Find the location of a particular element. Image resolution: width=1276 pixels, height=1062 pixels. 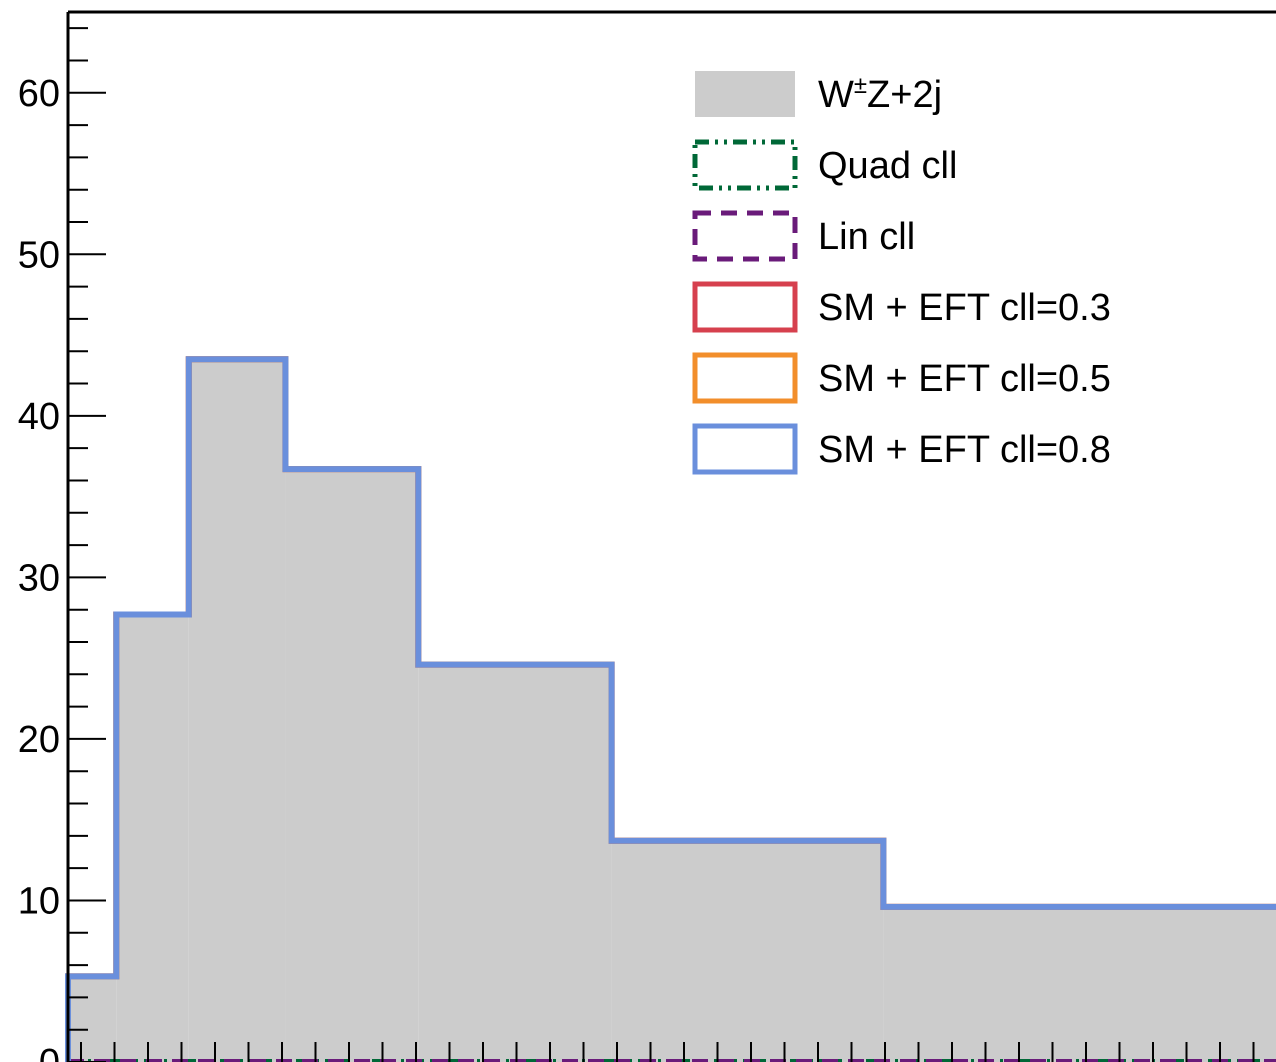

legend-item-eft08: SM + EFT cll=0.8 is located at coordinates (901, 449).